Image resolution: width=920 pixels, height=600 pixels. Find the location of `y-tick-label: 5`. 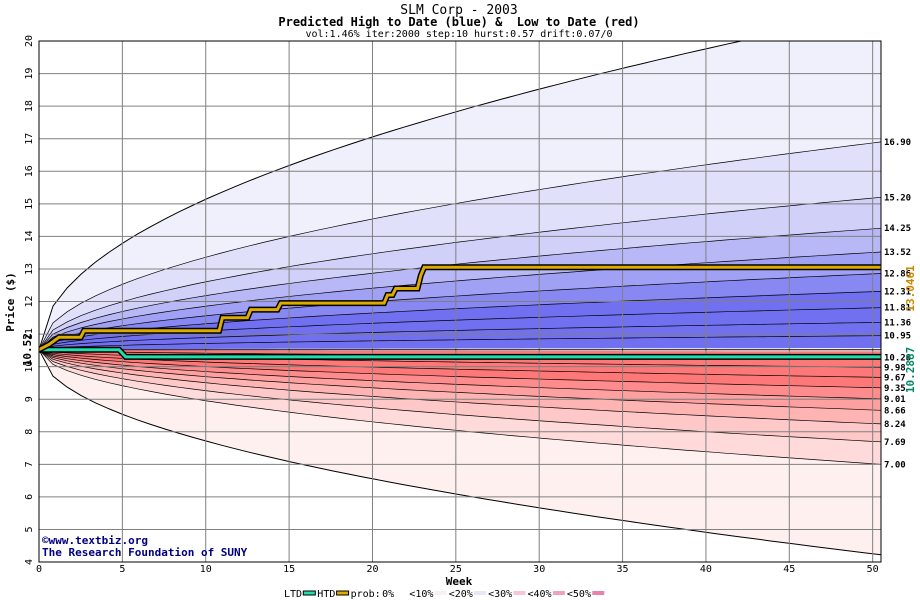

y-tick-label: 5 is located at coordinates (29, 529).